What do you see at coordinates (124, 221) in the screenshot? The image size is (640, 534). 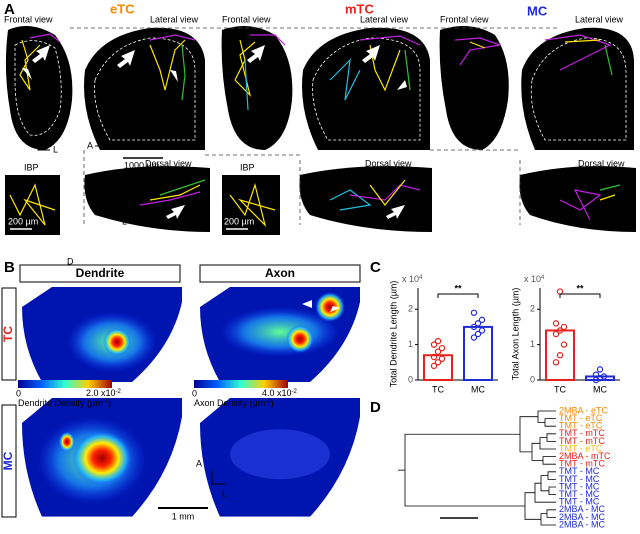 I see `compass: L` at bounding box center [124, 221].